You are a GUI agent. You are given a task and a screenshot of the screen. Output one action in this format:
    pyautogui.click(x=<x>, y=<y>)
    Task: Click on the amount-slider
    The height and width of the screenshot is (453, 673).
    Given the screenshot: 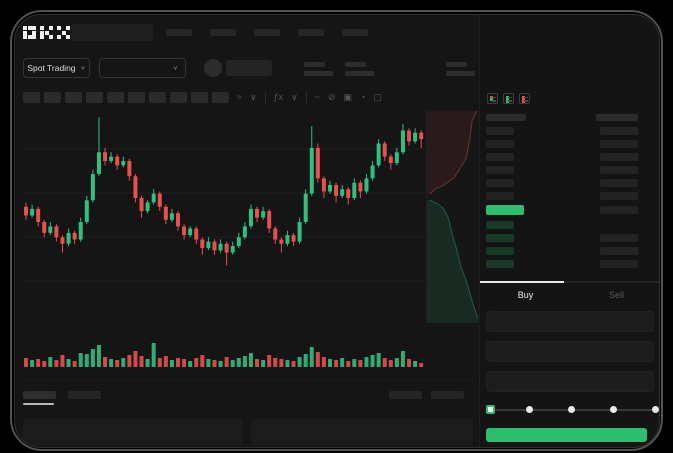 What is the action you would take?
    pyautogui.click(x=572, y=409)
    